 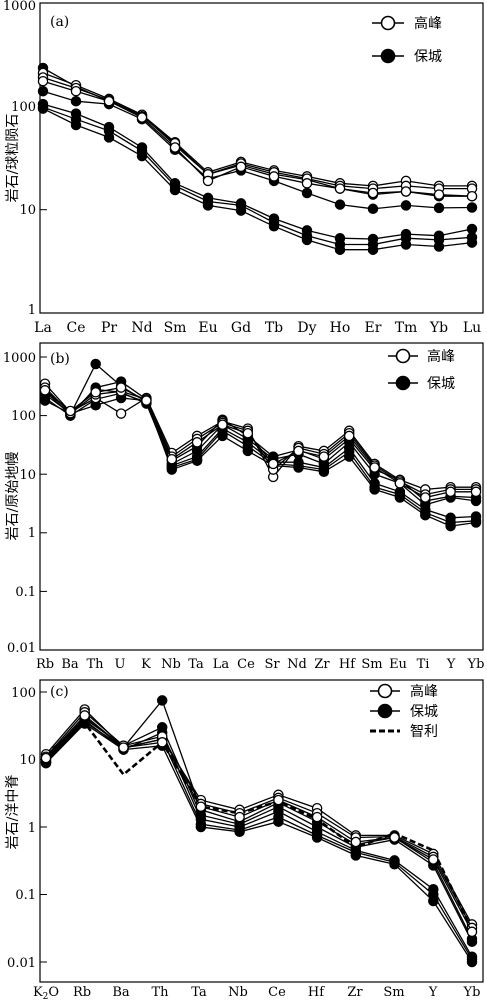 I want to click on x-tick-label-b-Ta: Ta, so click(x=196, y=664).